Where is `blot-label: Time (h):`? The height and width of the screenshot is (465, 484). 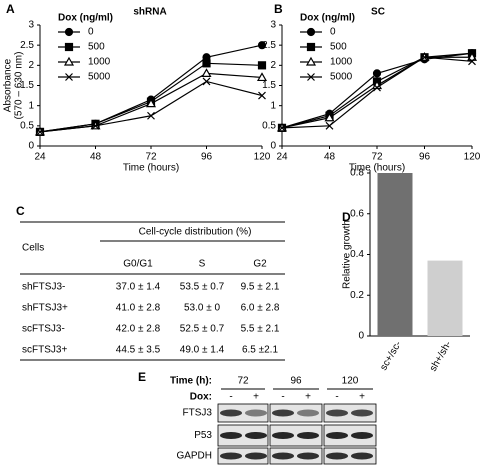
blot-label: Time (h): is located at coordinates (191, 381).